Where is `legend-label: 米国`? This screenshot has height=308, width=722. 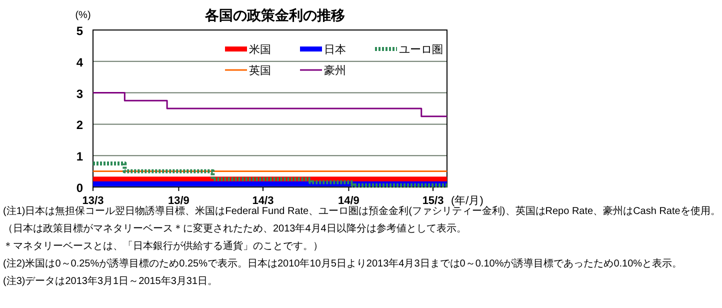
legend-label: 米国 is located at coordinates (260, 49).